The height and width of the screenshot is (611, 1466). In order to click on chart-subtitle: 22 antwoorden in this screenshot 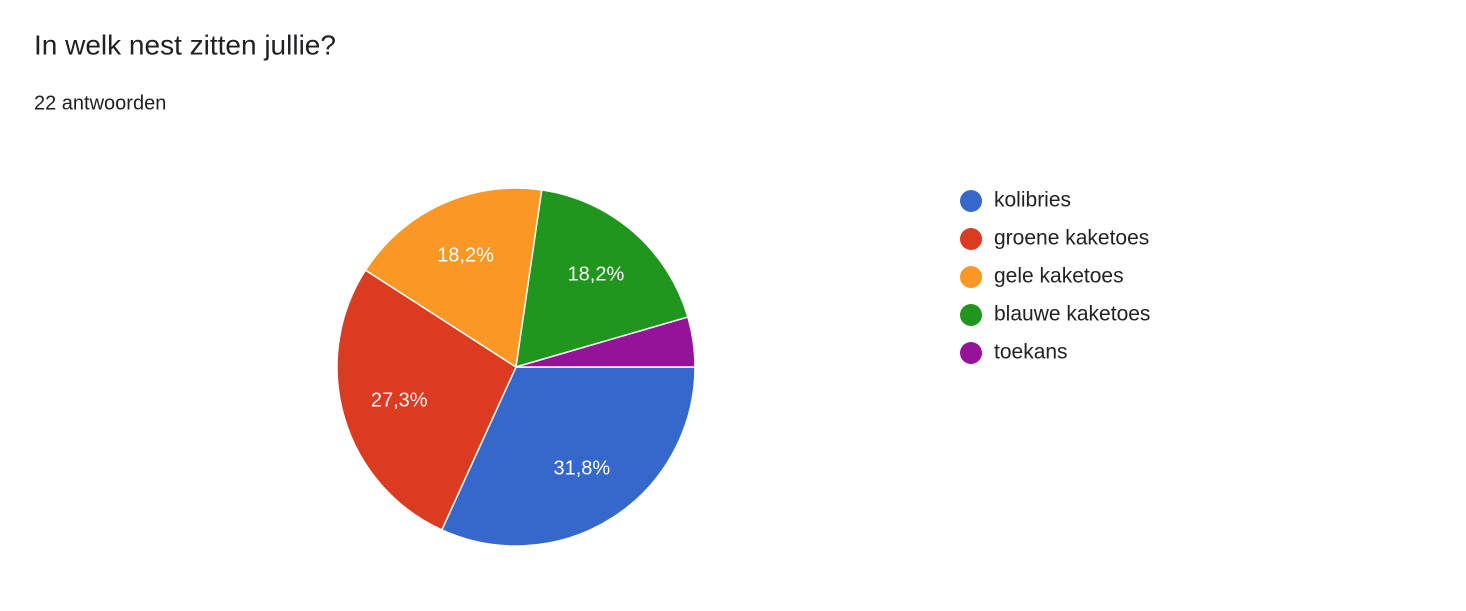, I will do `click(100, 103)`.